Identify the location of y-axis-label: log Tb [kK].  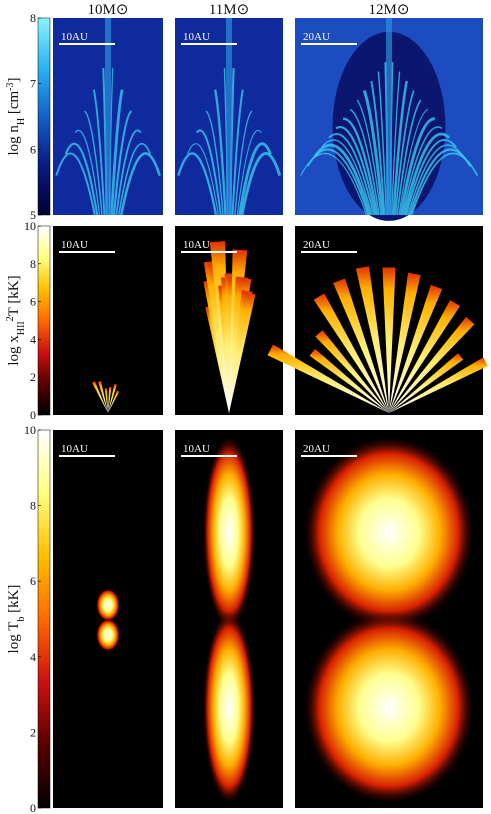
(16, 619).